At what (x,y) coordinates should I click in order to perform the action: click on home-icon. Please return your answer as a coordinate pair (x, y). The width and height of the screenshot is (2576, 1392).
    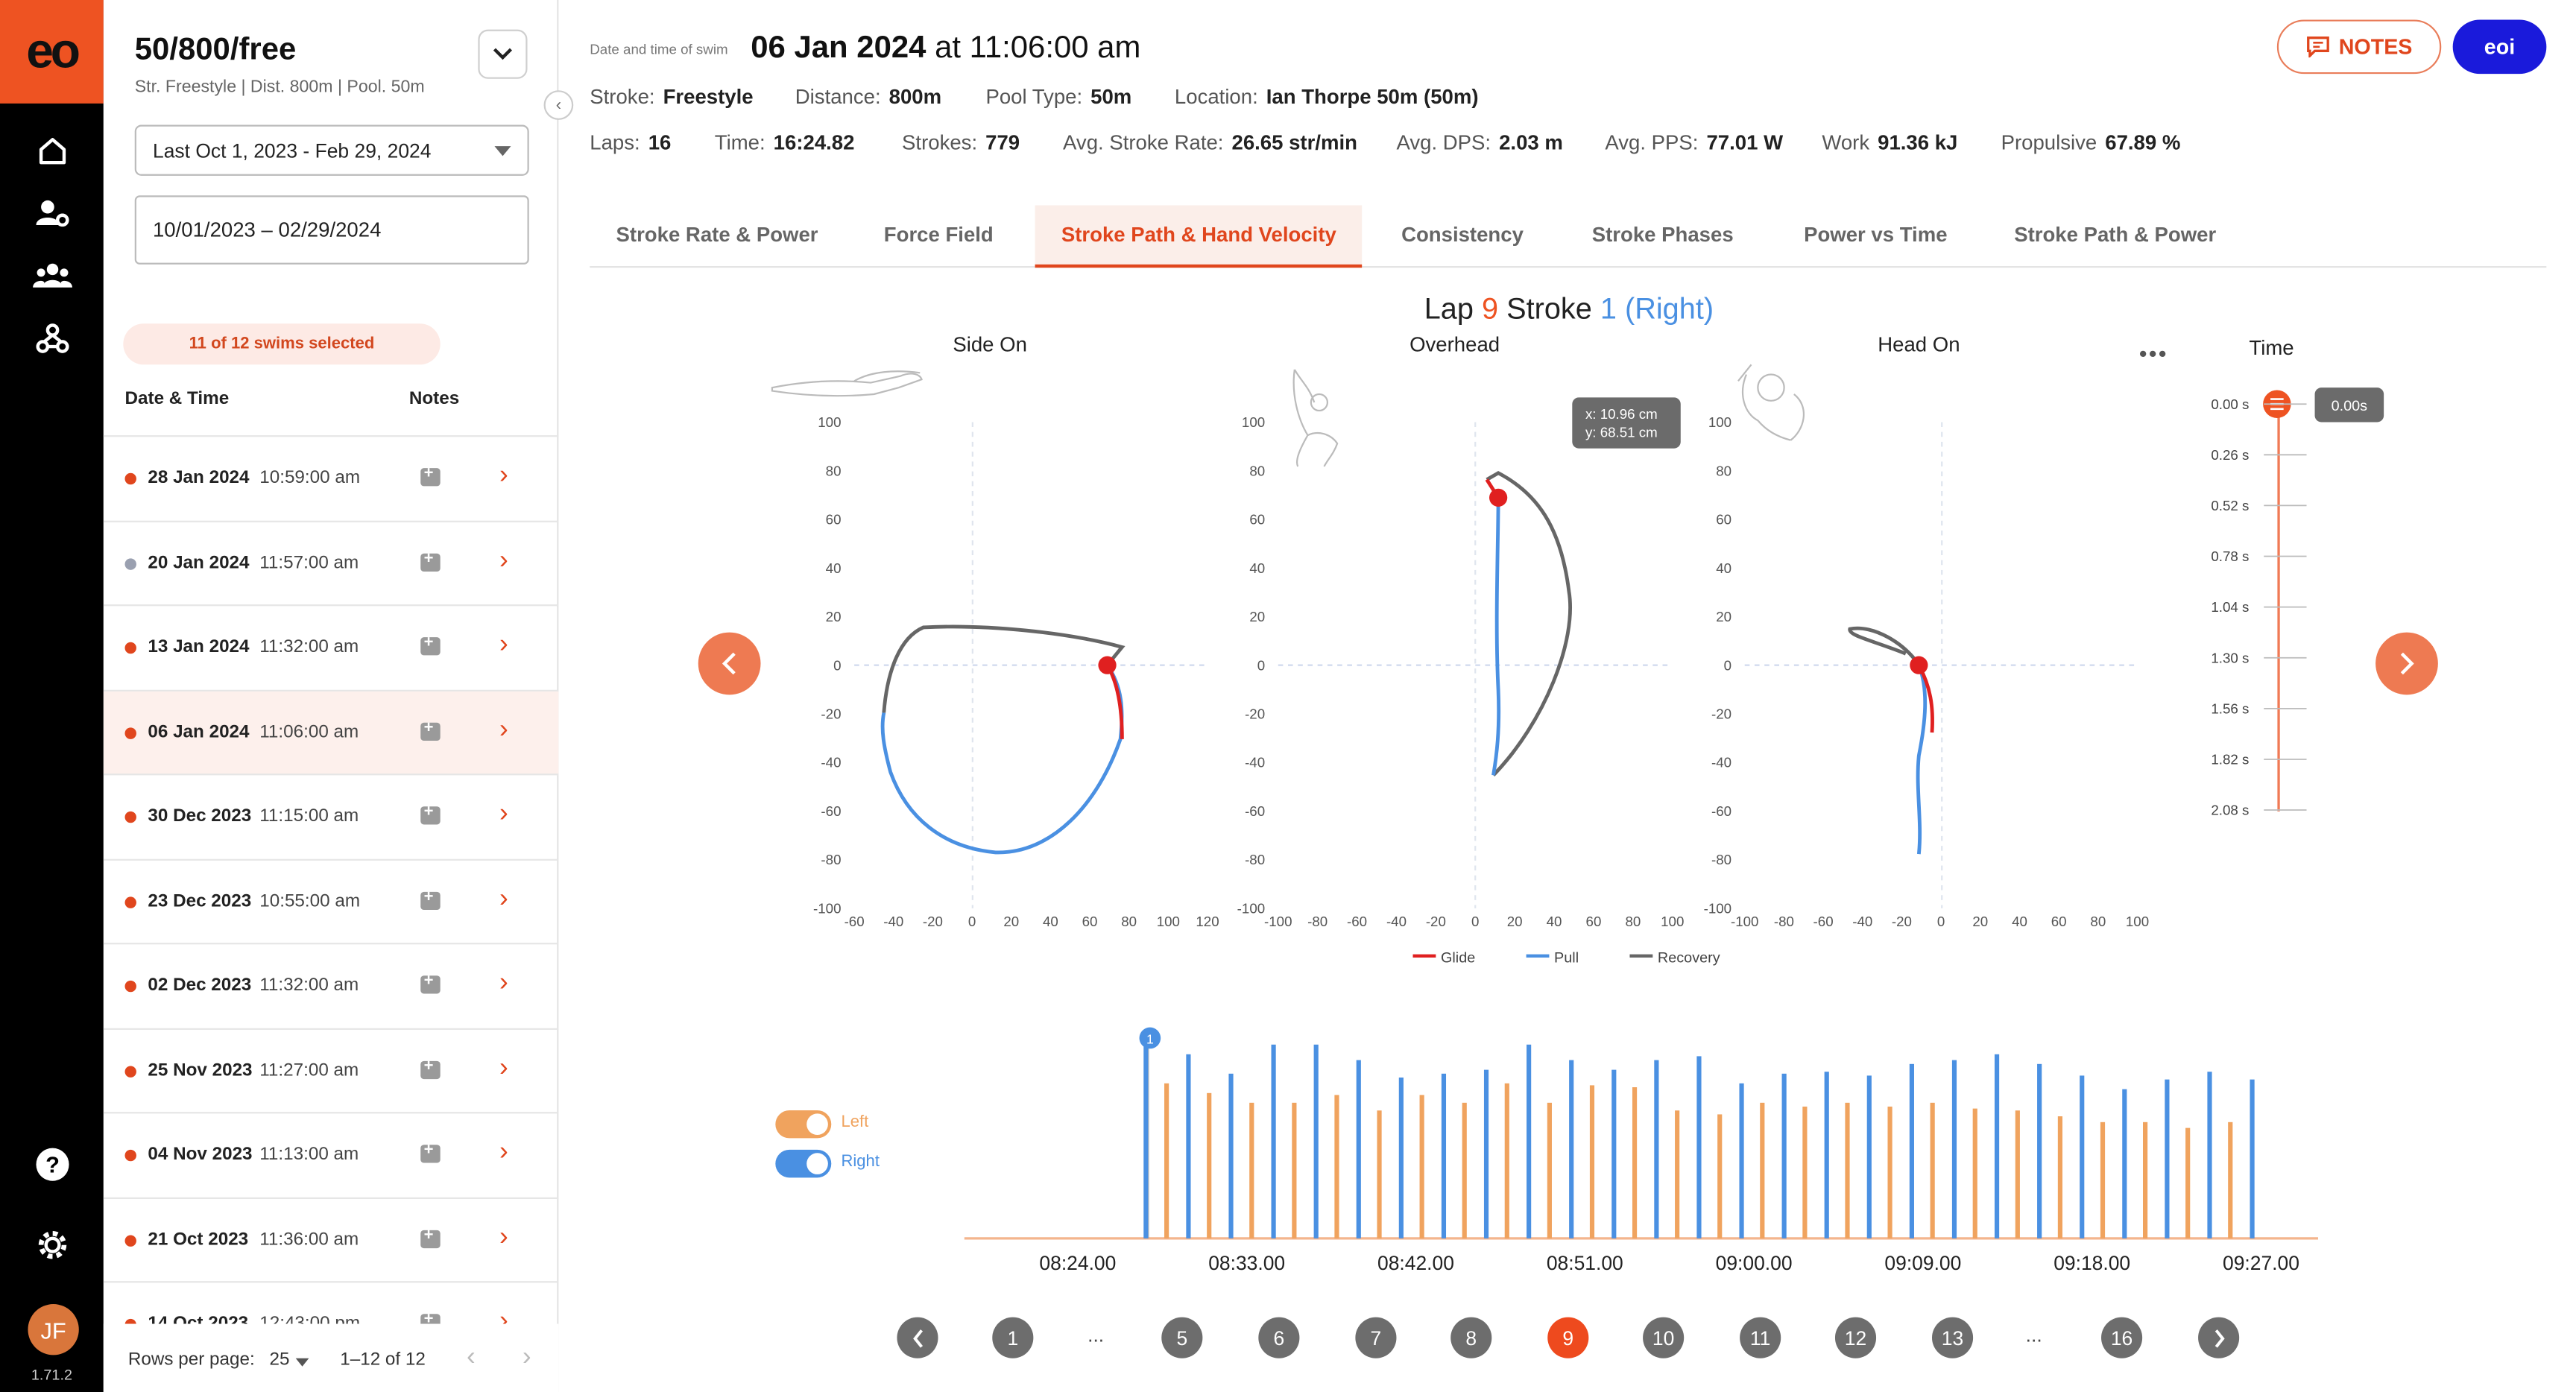
    Looking at the image, I should click on (52, 151).